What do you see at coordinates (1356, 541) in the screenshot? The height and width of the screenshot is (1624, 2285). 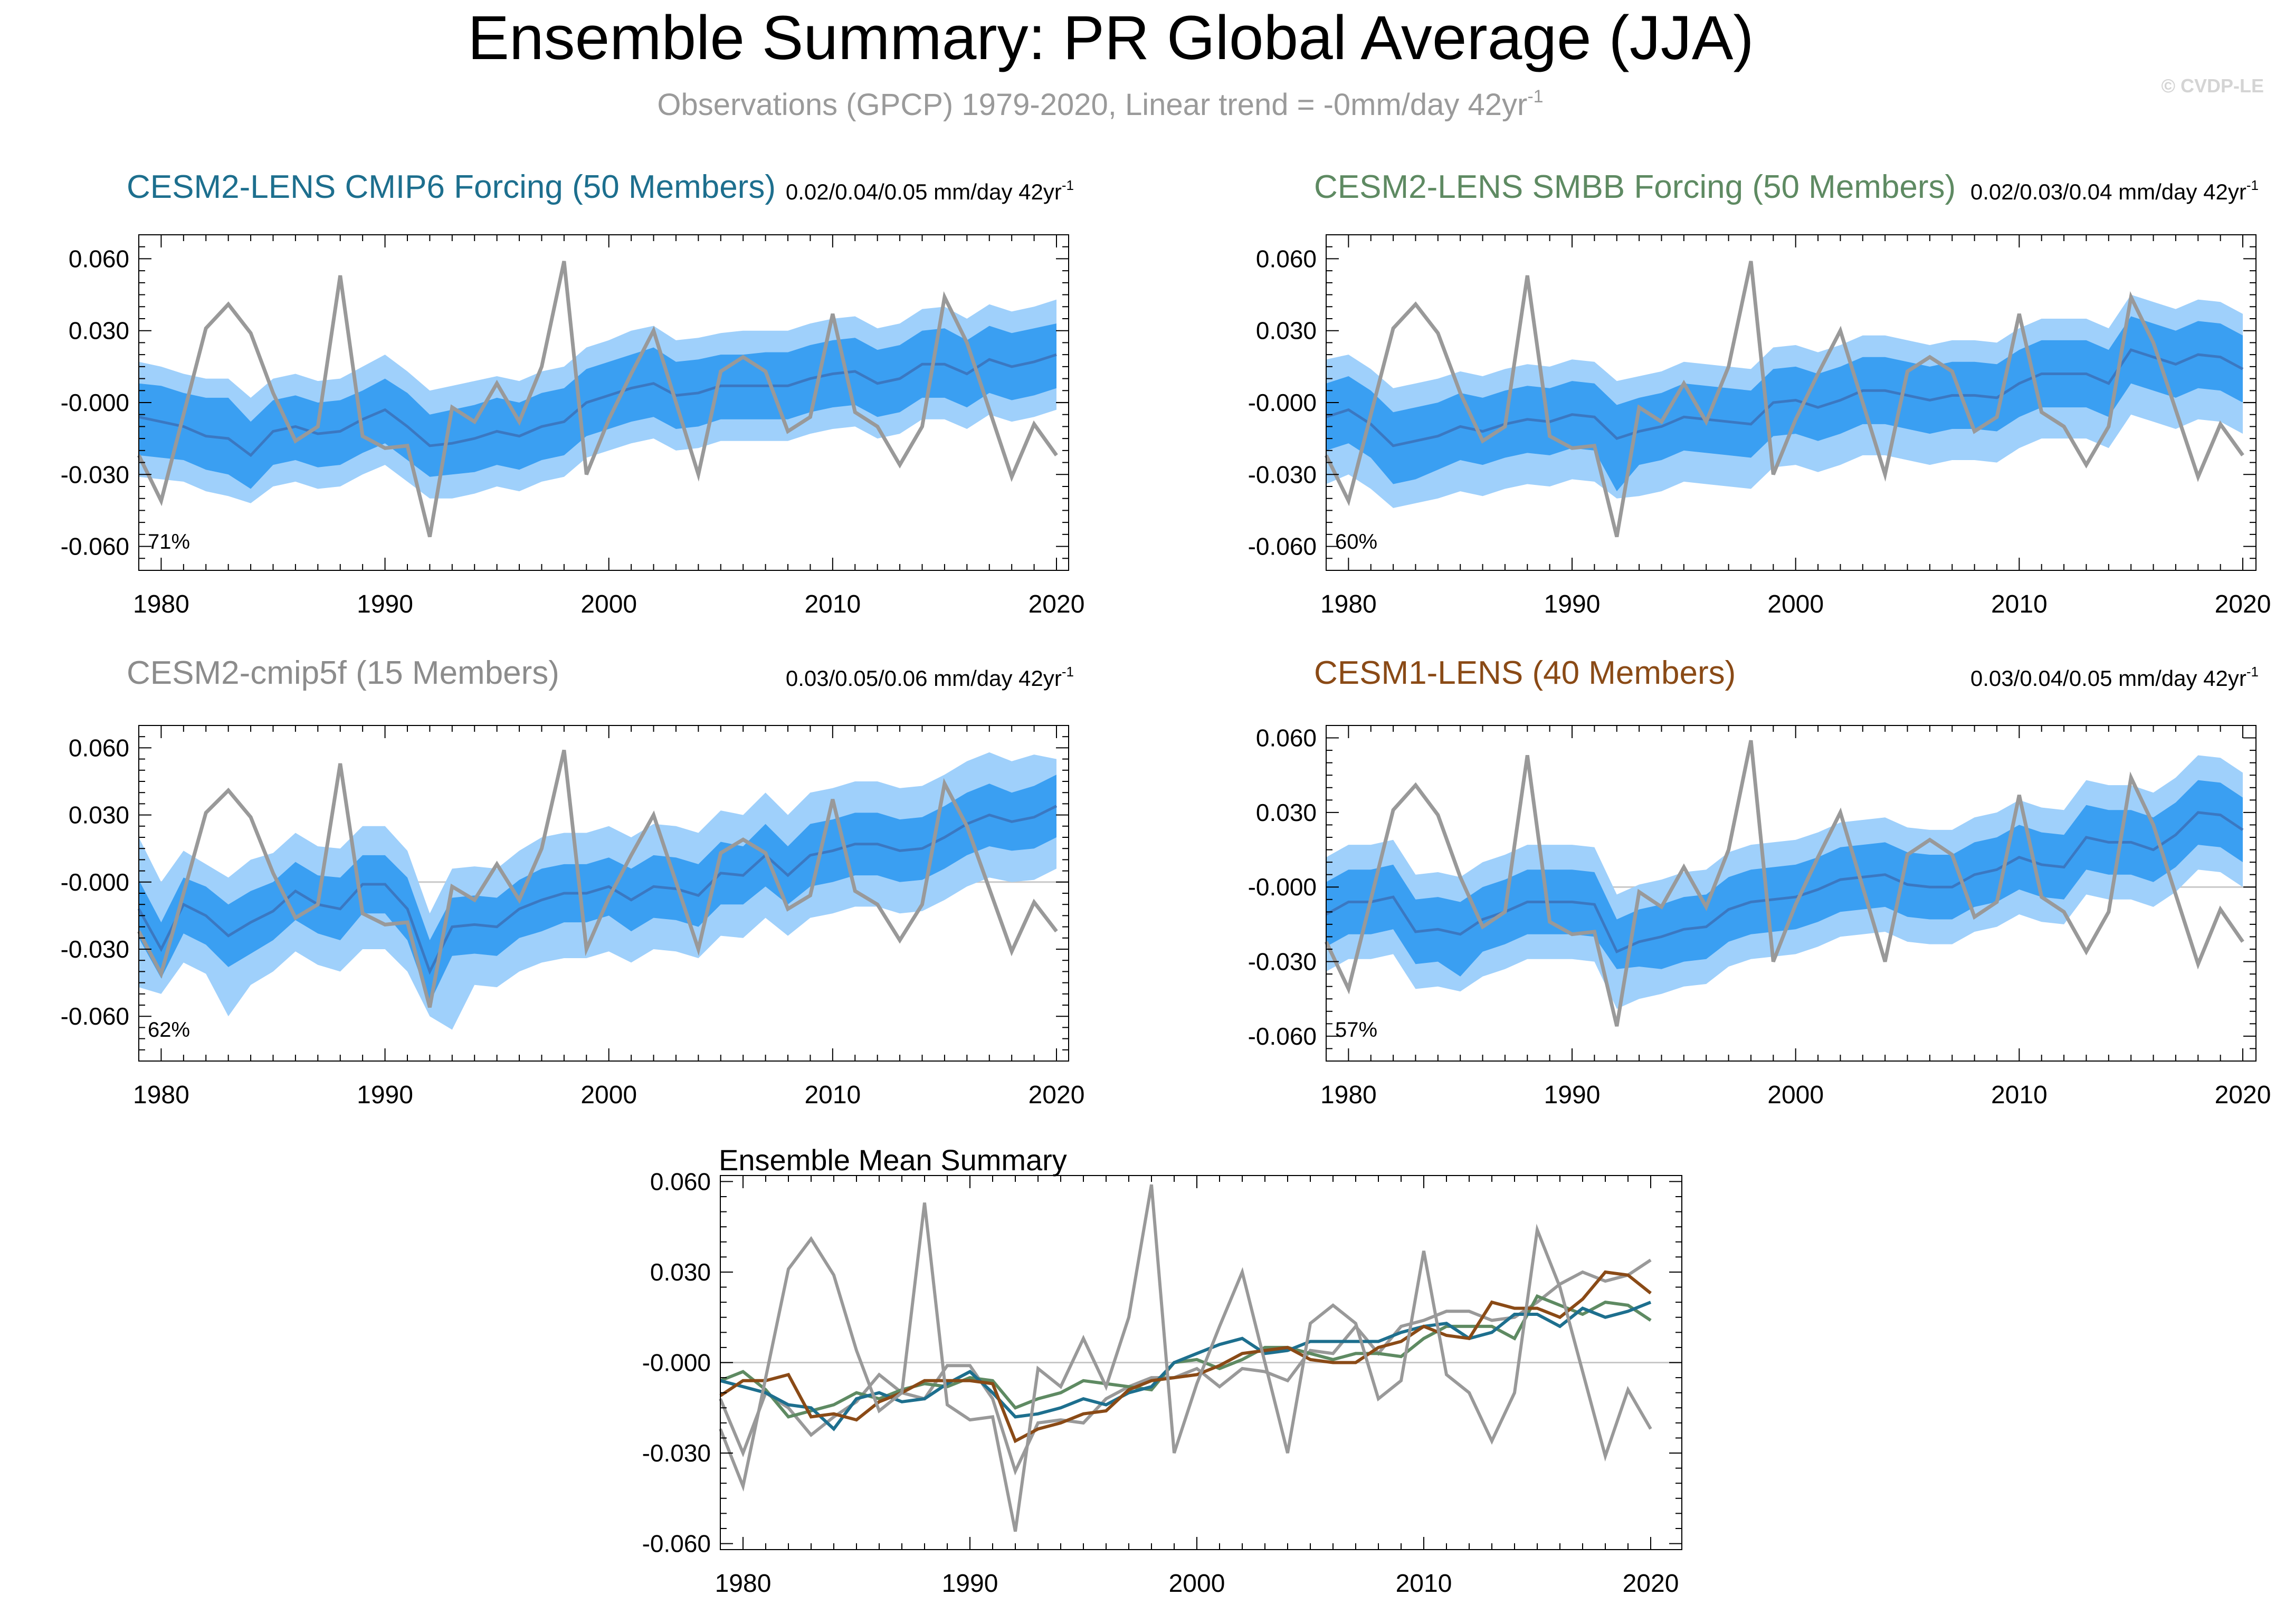 I see `percent-label: 60%` at bounding box center [1356, 541].